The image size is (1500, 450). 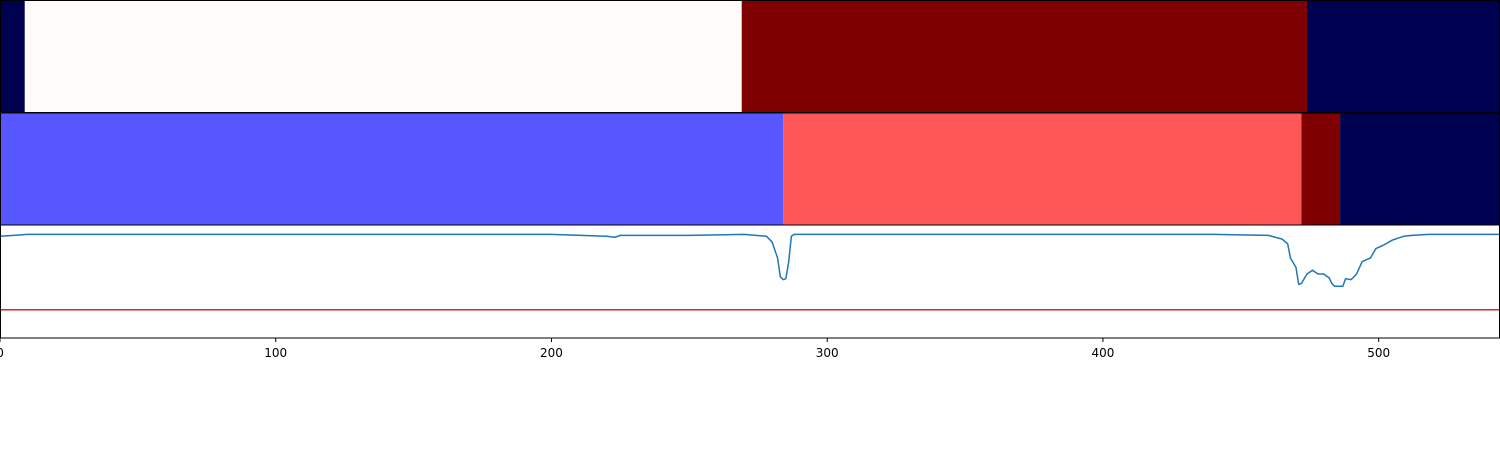 What do you see at coordinates (1102, 353) in the screenshot?
I see `x-tick-label-400: 400` at bounding box center [1102, 353].